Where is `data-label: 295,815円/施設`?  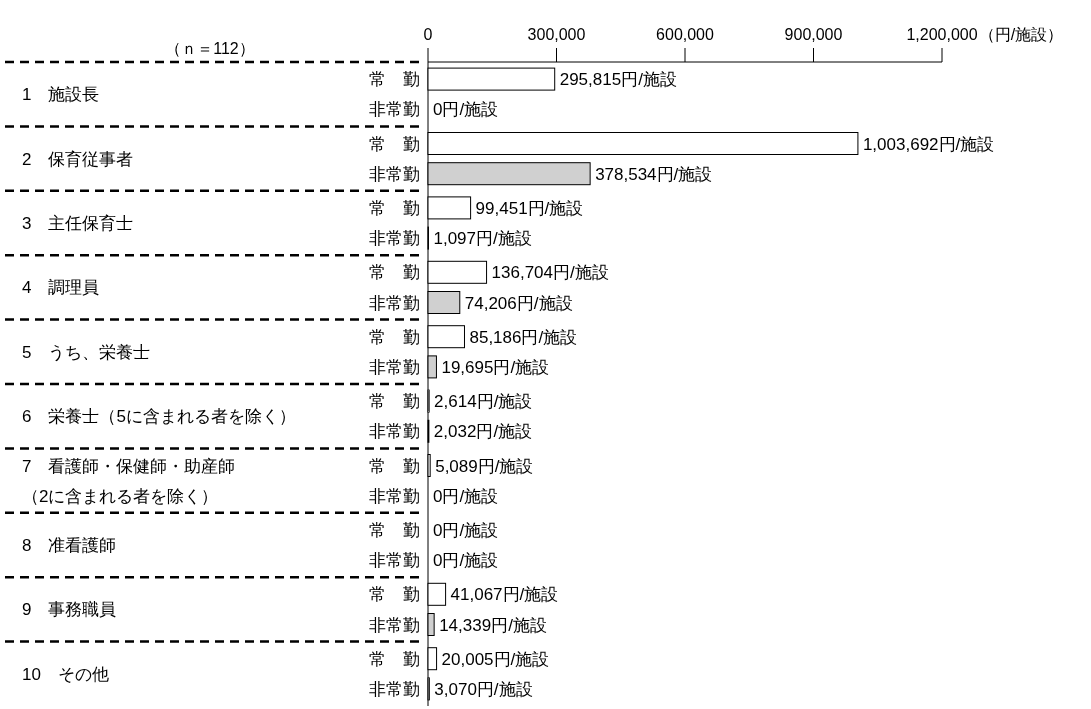 data-label: 295,815円/施設 is located at coordinates (618, 80).